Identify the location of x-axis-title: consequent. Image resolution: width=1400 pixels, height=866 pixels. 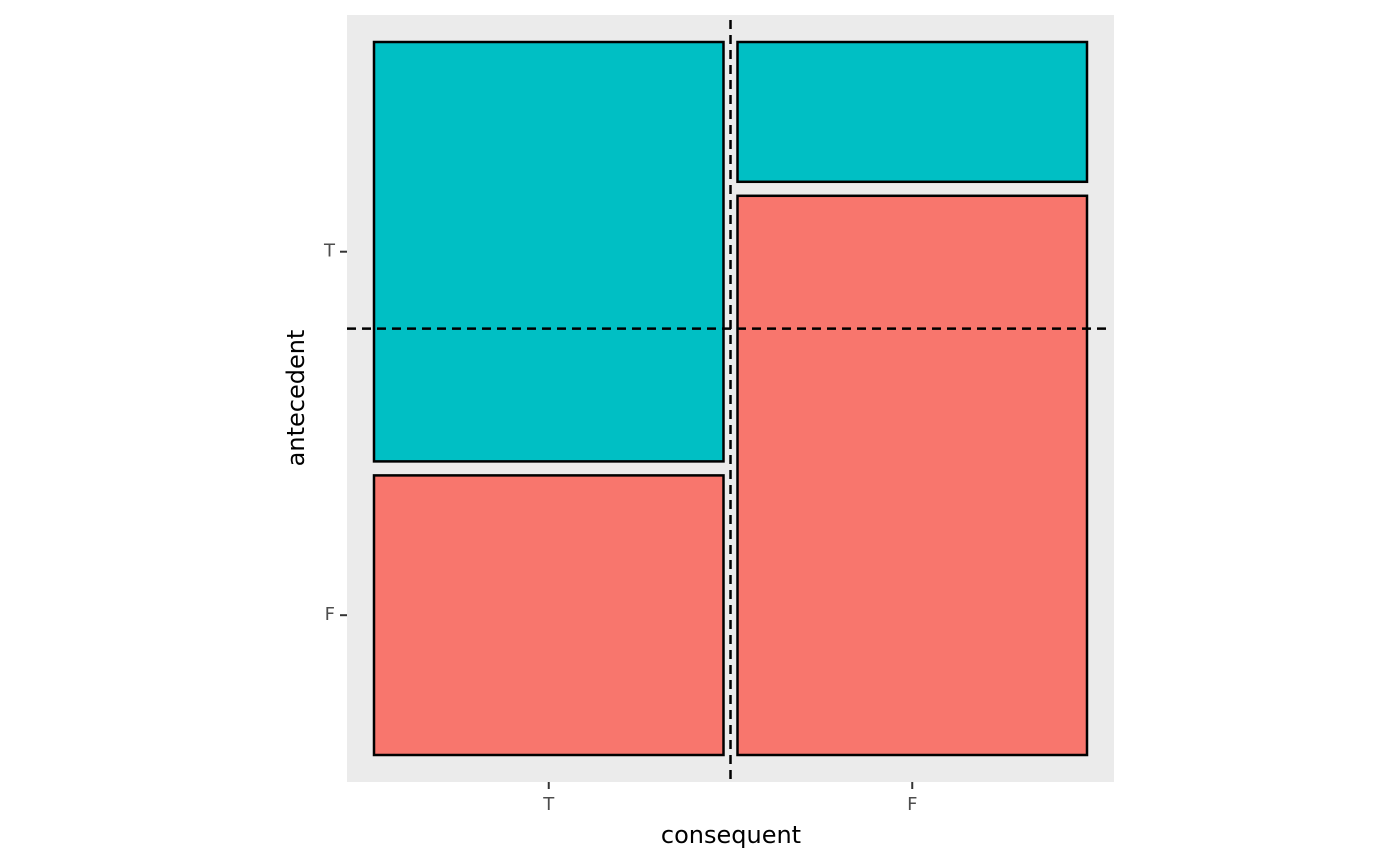
(731, 835).